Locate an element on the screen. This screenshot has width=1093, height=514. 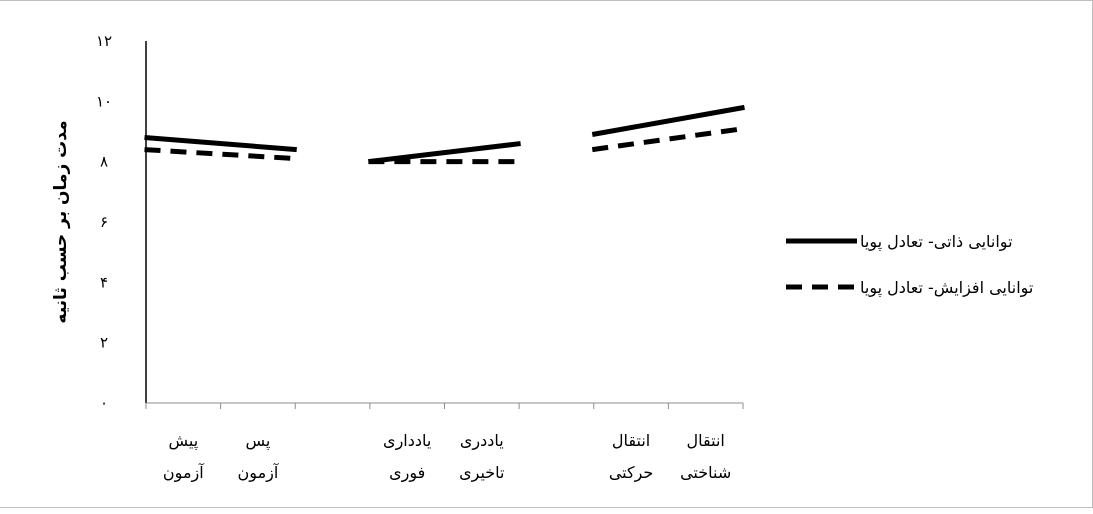
y-tick-label: ۸ is located at coordinates (104, 162).